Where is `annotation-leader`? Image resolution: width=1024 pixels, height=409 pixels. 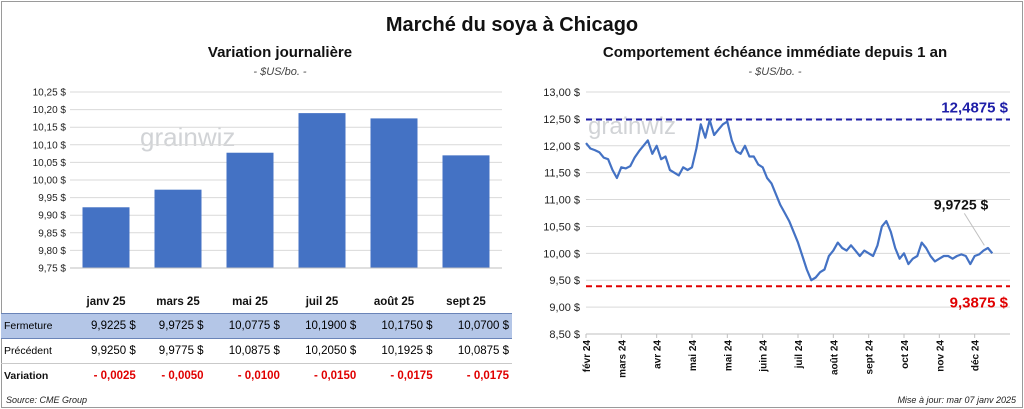 annotation-leader is located at coordinates (974, 229).